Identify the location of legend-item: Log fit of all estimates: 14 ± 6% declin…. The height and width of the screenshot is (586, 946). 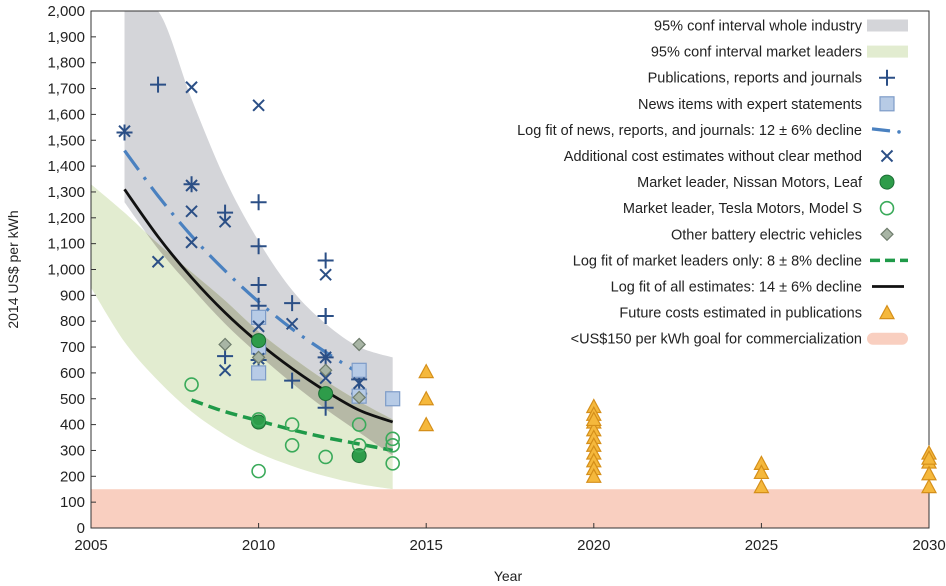
(757, 288).